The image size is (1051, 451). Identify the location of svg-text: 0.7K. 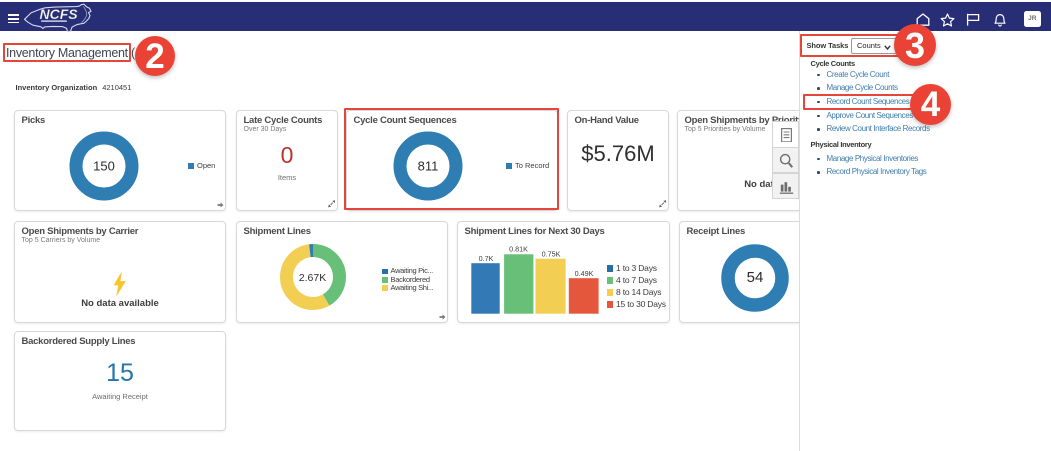
(486, 258).